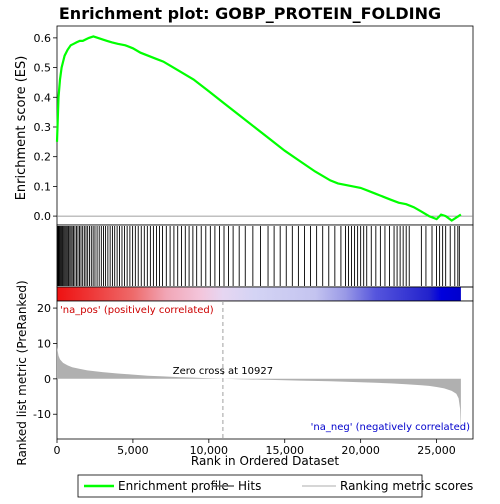 This screenshot has width=500, height=504. I want to click on x-axis-label: Rank in Ordered Dataset, so click(265, 461).